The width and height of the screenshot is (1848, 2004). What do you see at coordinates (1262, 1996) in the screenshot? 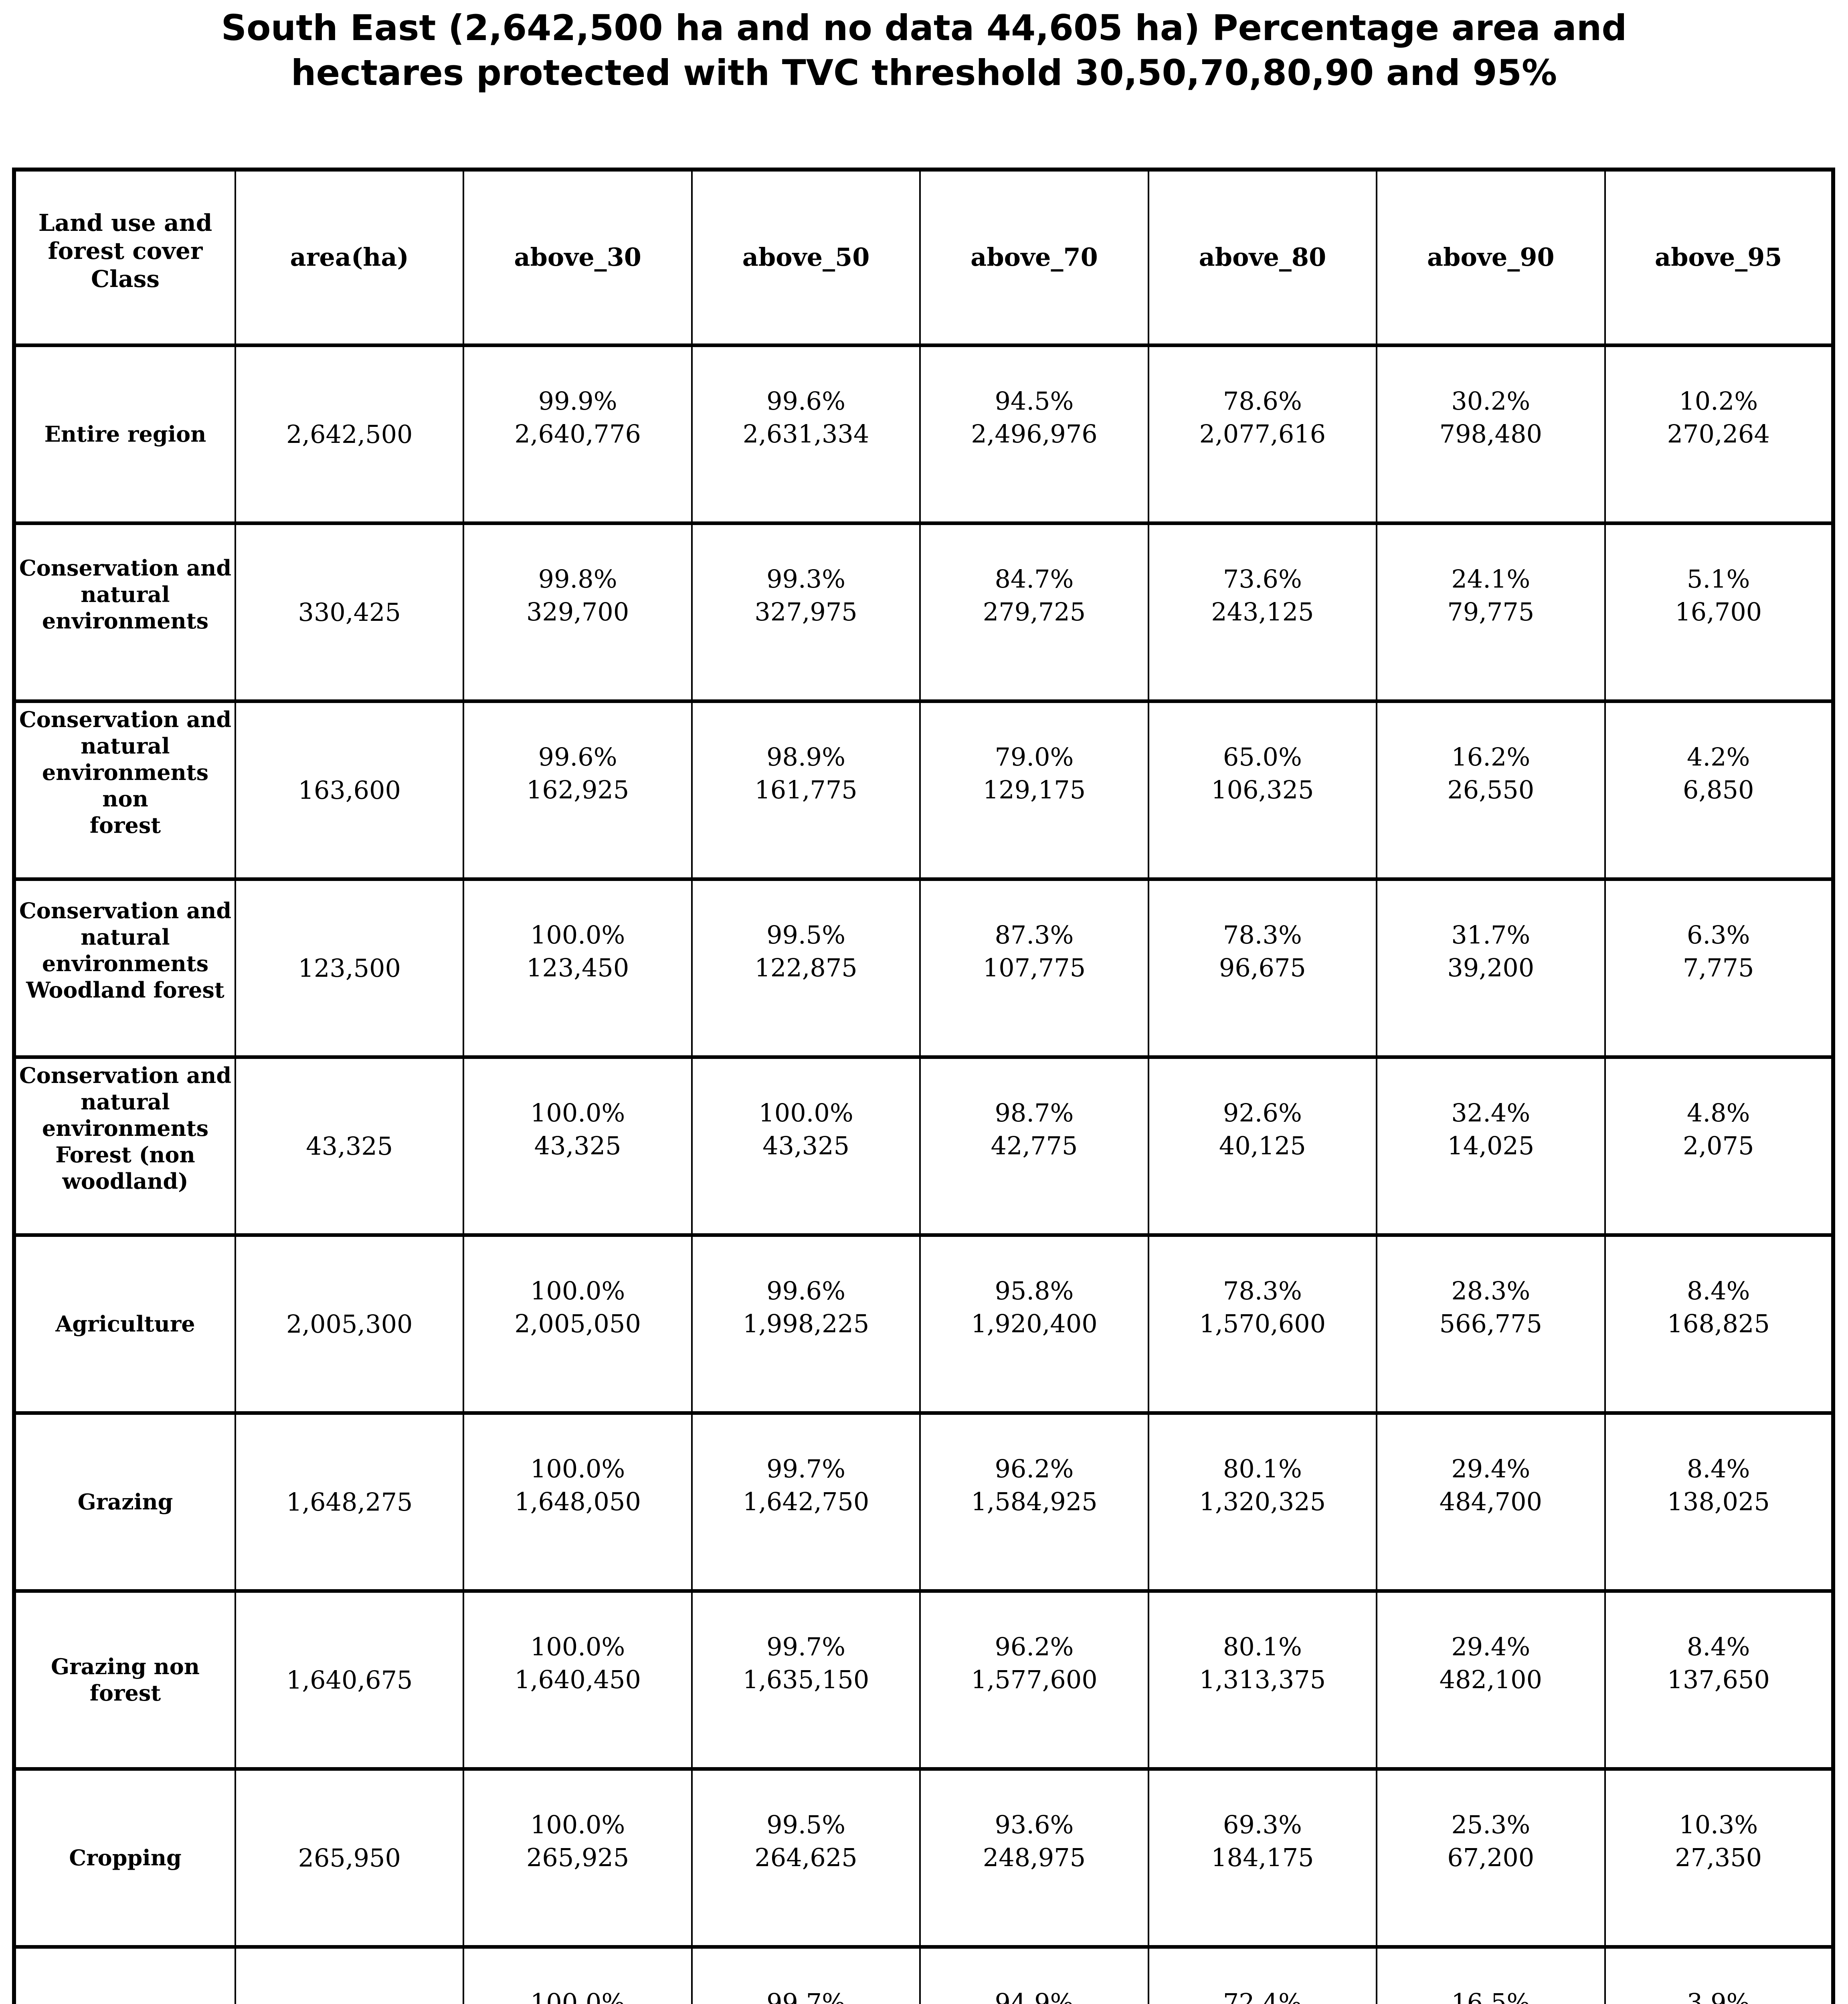
I see `percent-value: 72.4%` at bounding box center [1262, 1996].